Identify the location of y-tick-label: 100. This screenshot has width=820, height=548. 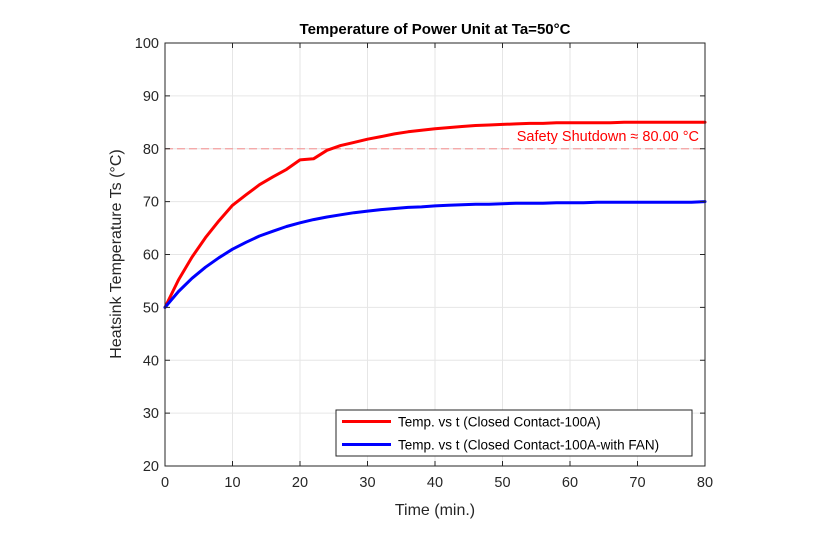
(147, 44).